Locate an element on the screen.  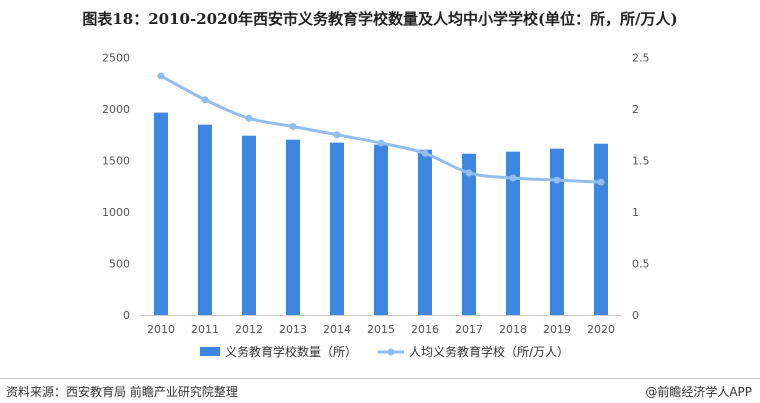
legend-bar-swatch is located at coordinates (210, 351).